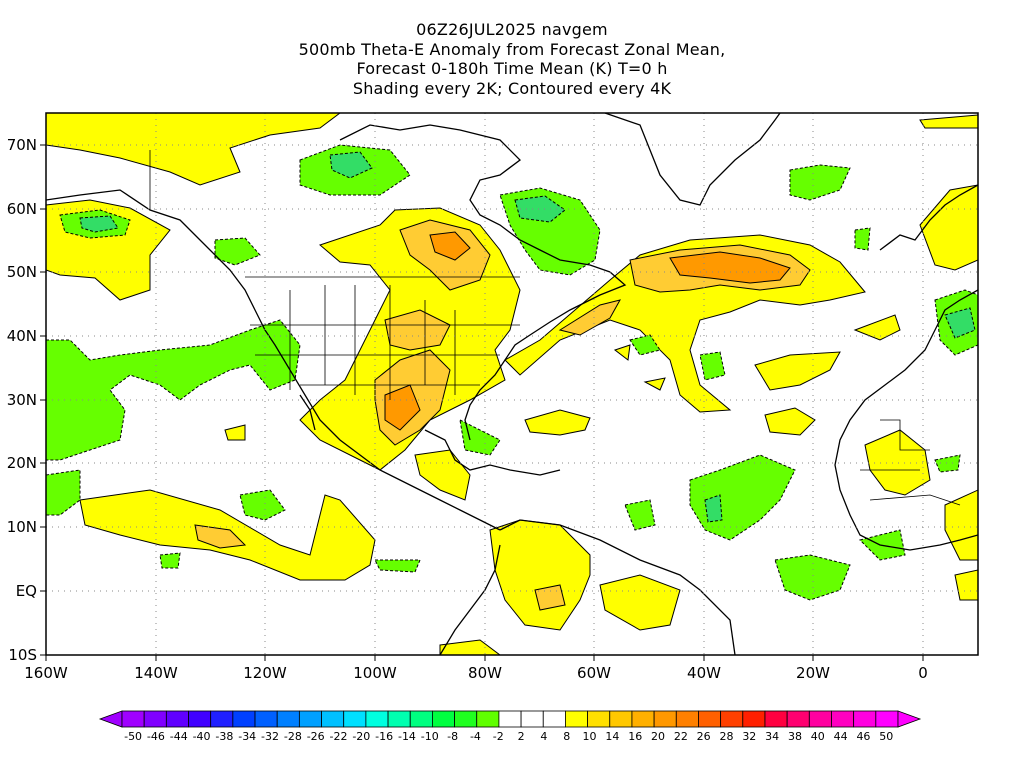  I want to click on lon-label: 120W, so click(265, 673).